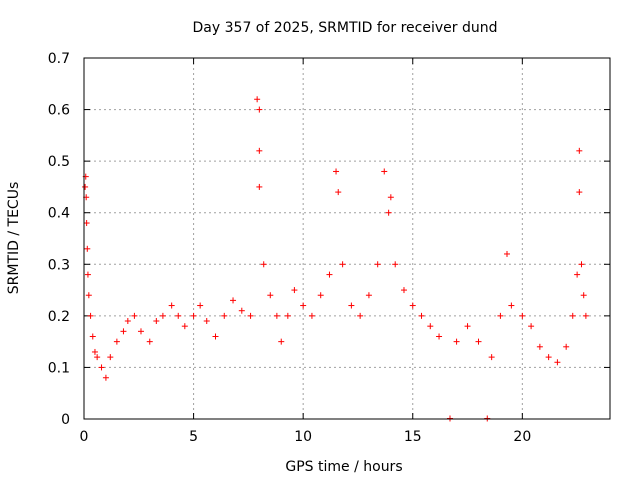 The width and height of the screenshot is (640, 480). Describe the element at coordinates (59, 368) in the screenshot. I see `y-tick-label: 0.1` at that location.